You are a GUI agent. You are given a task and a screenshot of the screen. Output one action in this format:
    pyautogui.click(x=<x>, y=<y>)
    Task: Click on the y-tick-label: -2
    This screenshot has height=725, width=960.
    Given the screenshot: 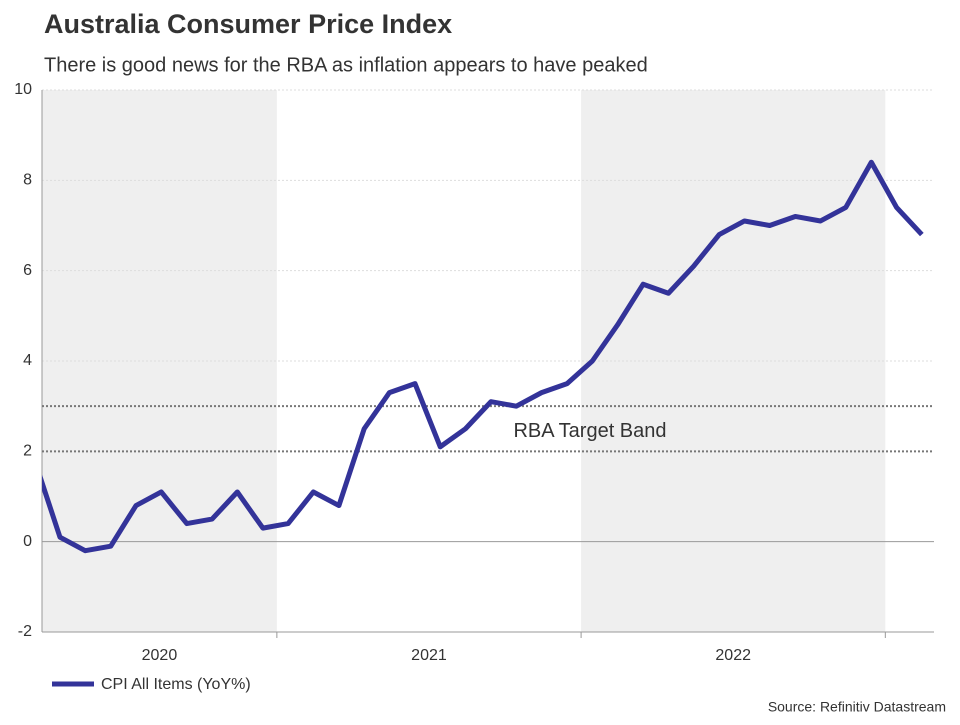 What is the action you would take?
    pyautogui.click(x=25, y=631)
    